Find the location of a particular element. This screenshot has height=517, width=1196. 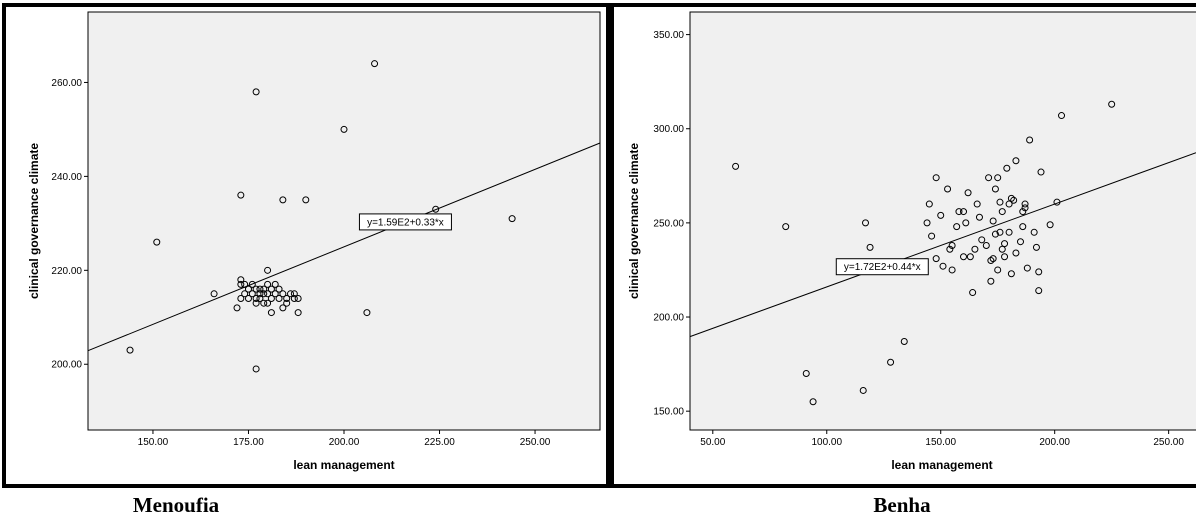

y-axis-ticks: 150.00 200.00 250.00 300.00 350.00 is located at coordinates (671, 224).